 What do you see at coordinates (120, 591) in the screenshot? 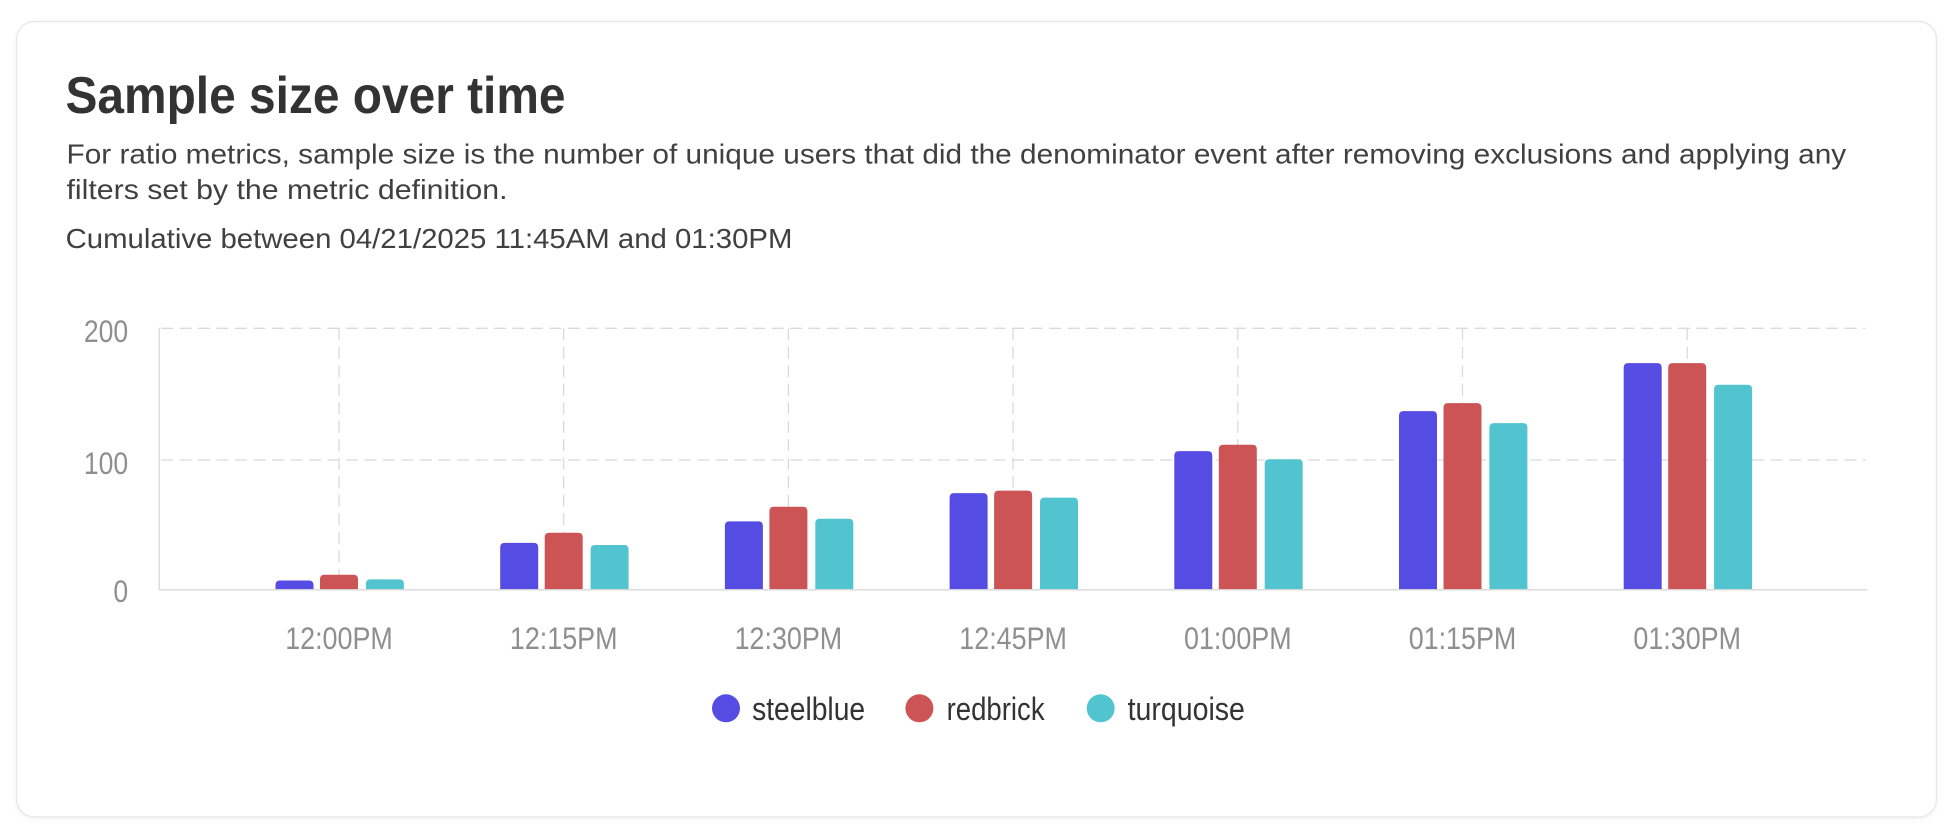
I see `svg-text: 0` at bounding box center [120, 591].